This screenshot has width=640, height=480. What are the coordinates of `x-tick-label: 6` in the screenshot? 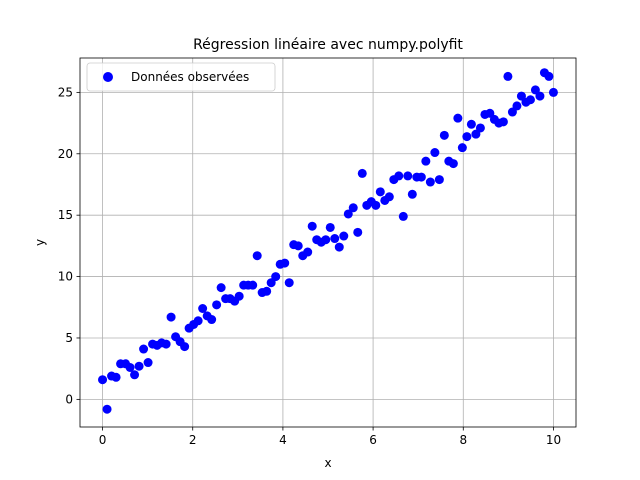 It's located at (373, 440).